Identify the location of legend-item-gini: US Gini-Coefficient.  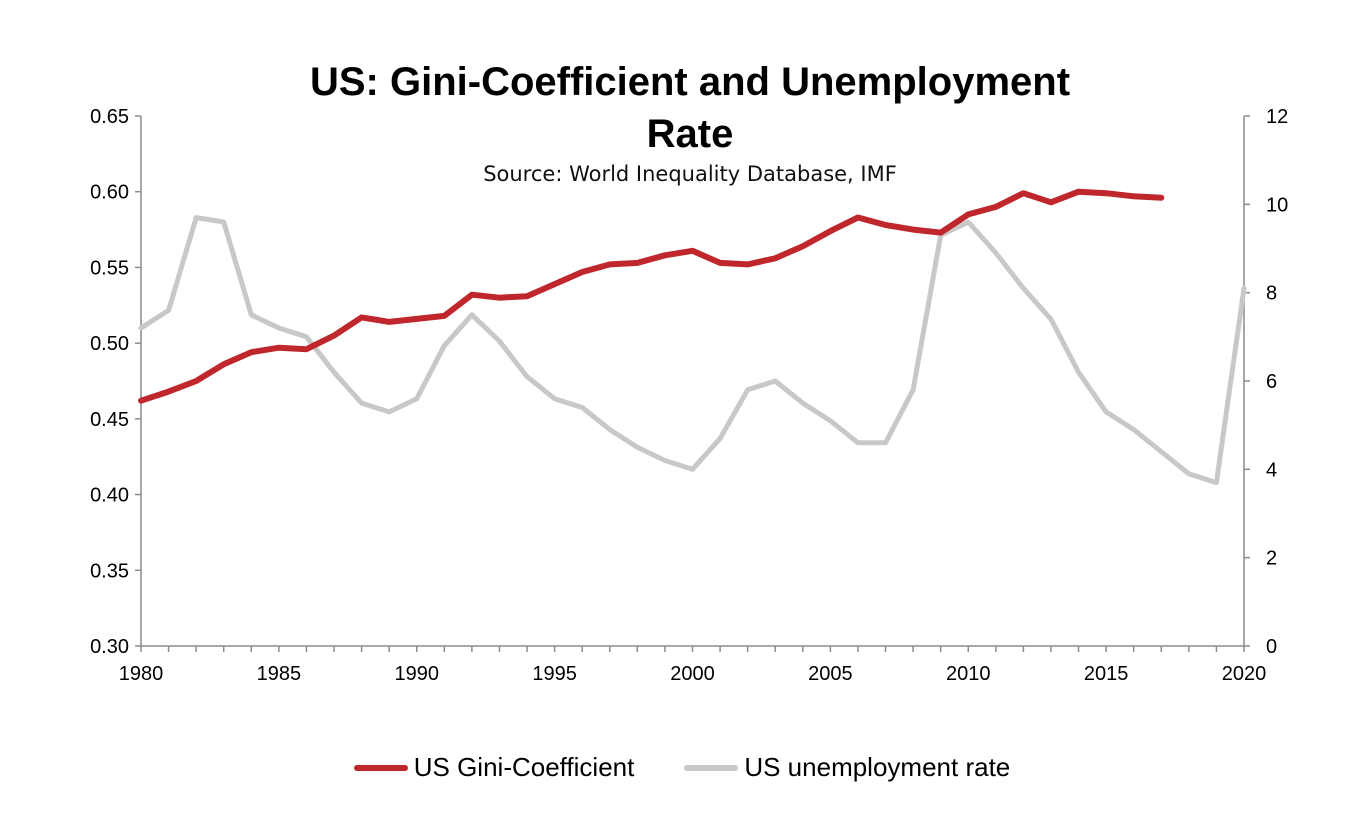
(494, 767).